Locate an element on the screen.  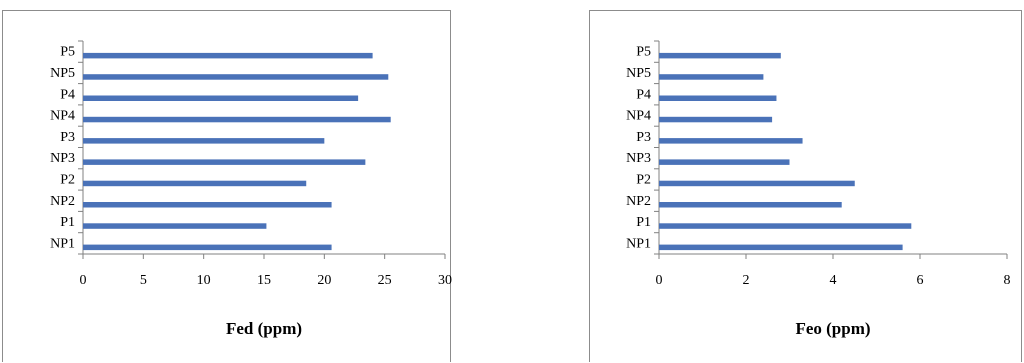
fed-bar-np5 is located at coordinates (236, 77).